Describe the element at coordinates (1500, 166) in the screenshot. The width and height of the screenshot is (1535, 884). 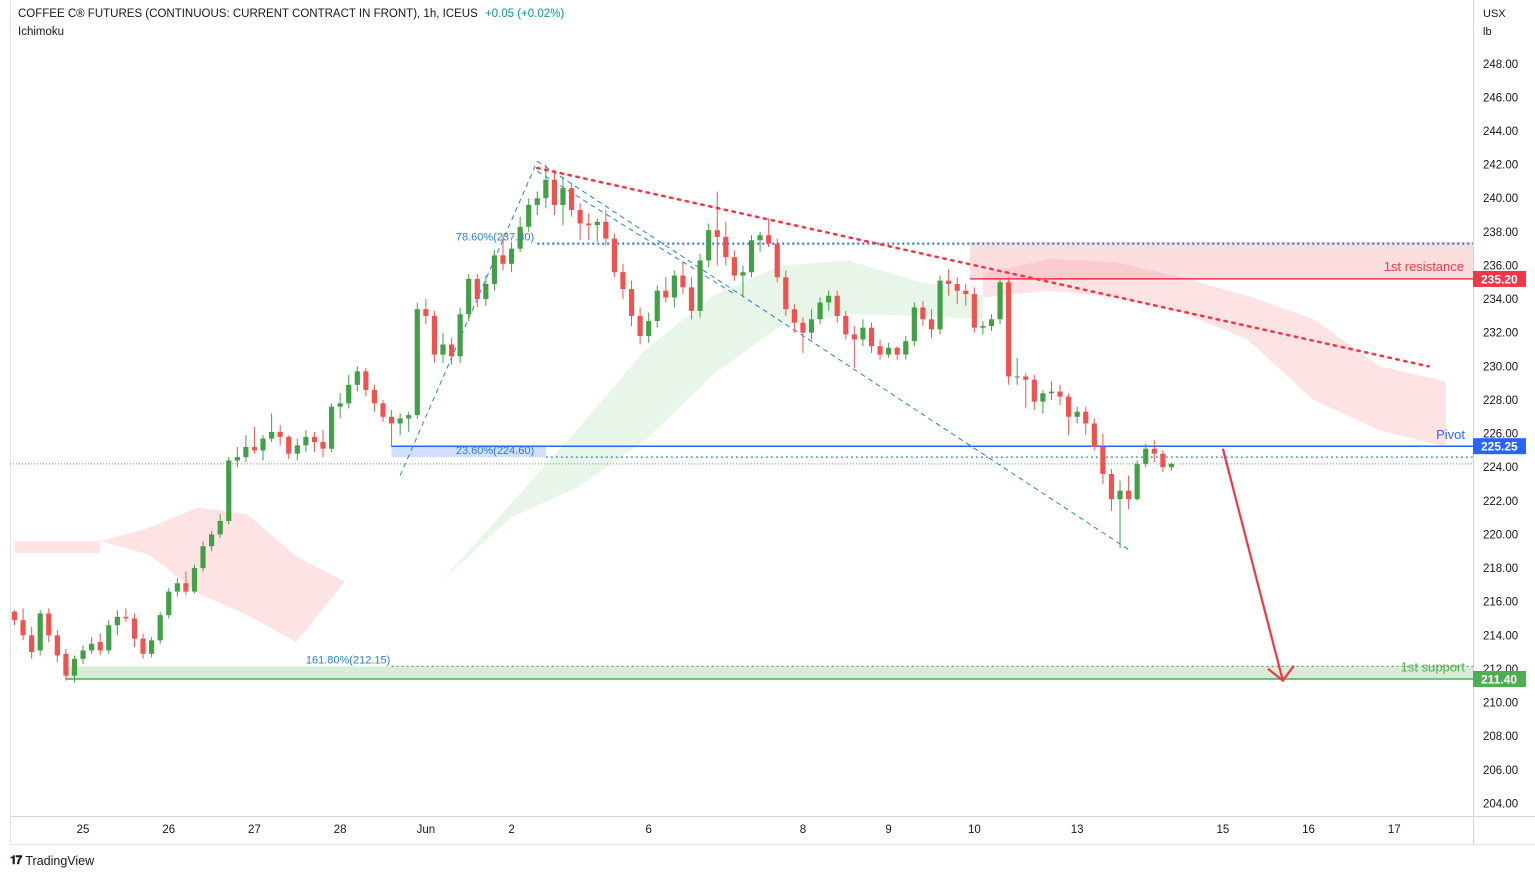
I see `price-tick-label: 242.00` at that location.